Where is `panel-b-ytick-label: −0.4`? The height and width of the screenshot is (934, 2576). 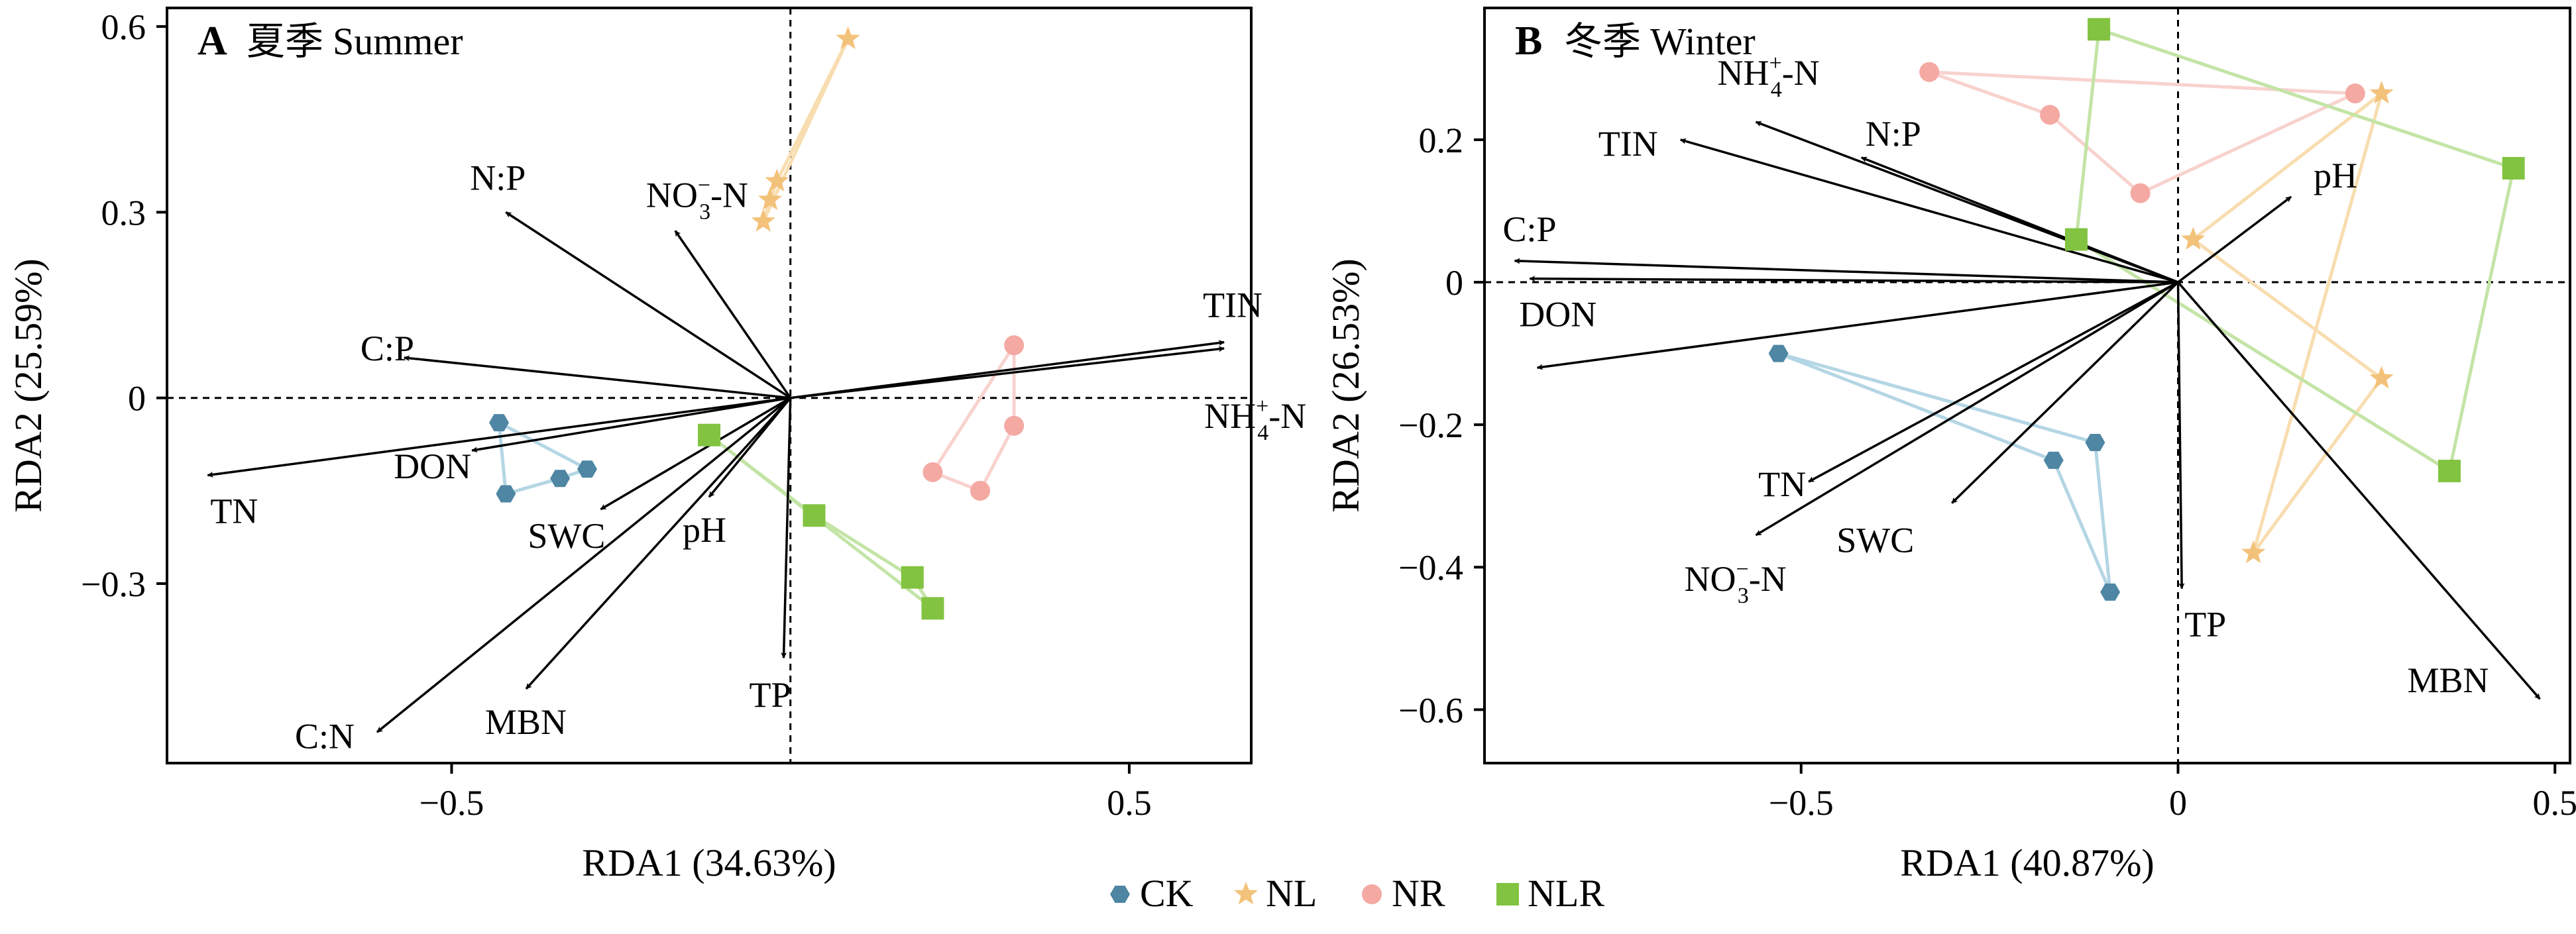
panel-b-ytick-label: −0.4 is located at coordinates (1431, 568).